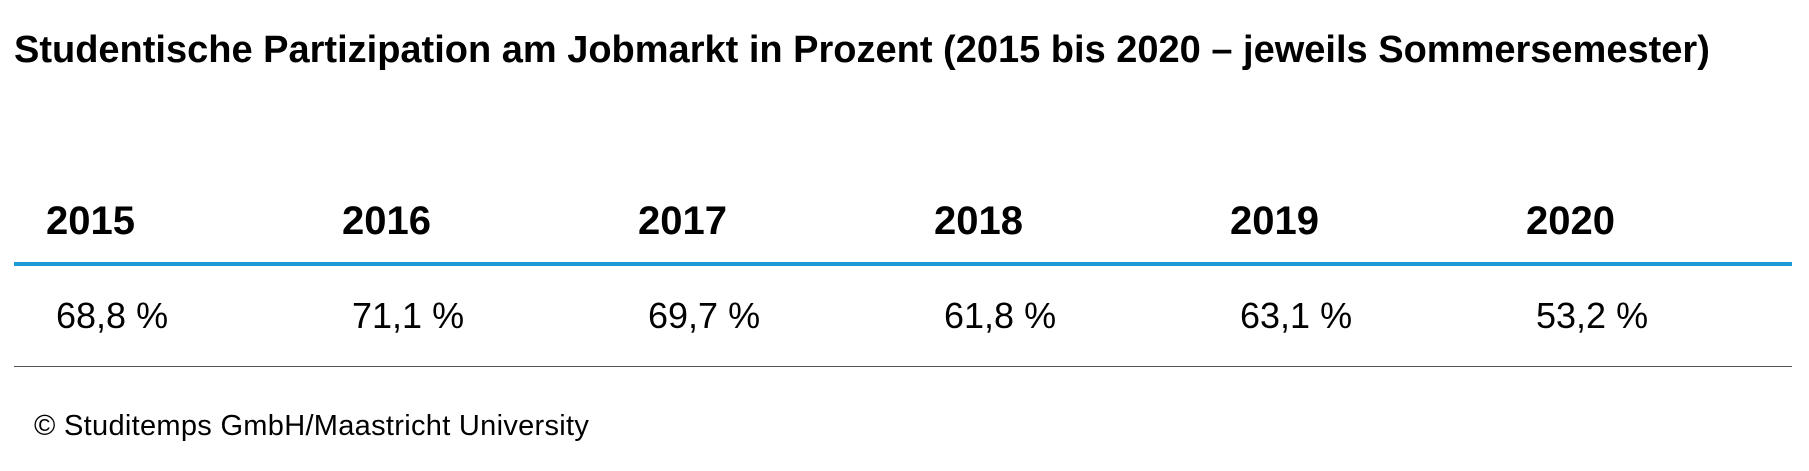 This screenshot has width=1809, height=471. I want to click on value-cell-2019: 63,1 %, so click(1296, 315).